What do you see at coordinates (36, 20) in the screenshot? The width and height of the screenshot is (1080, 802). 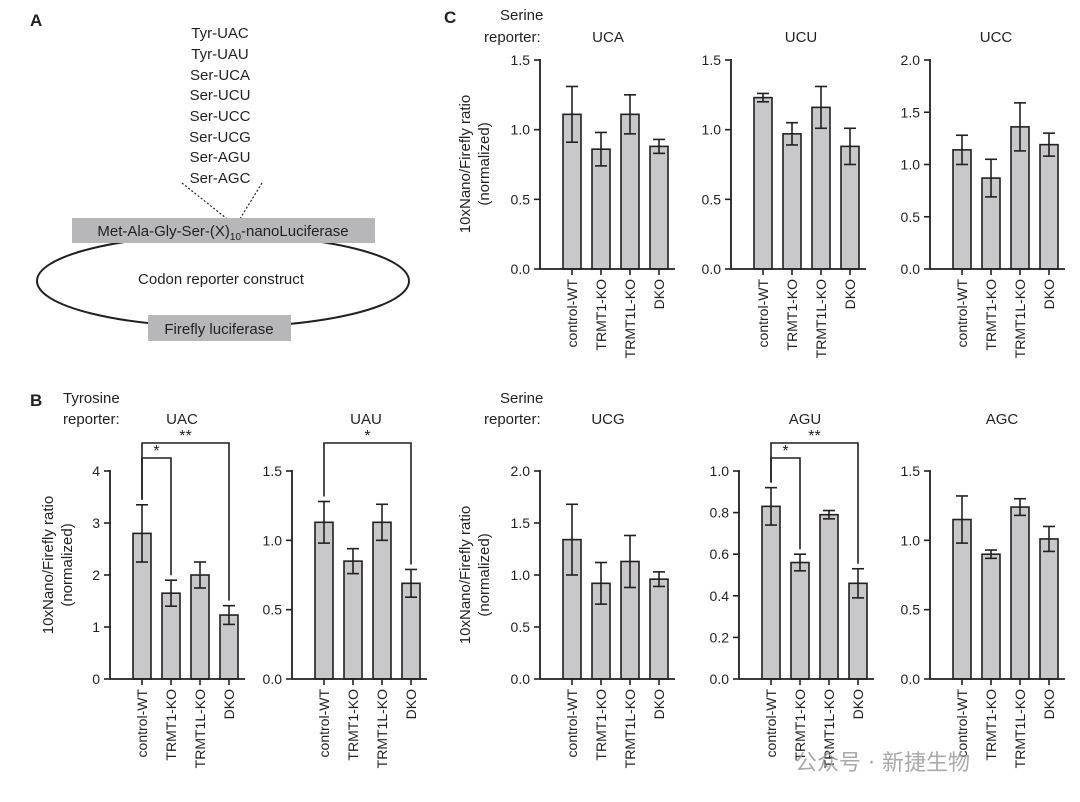 I see `panel-a-letter: A` at bounding box center [36, 20].